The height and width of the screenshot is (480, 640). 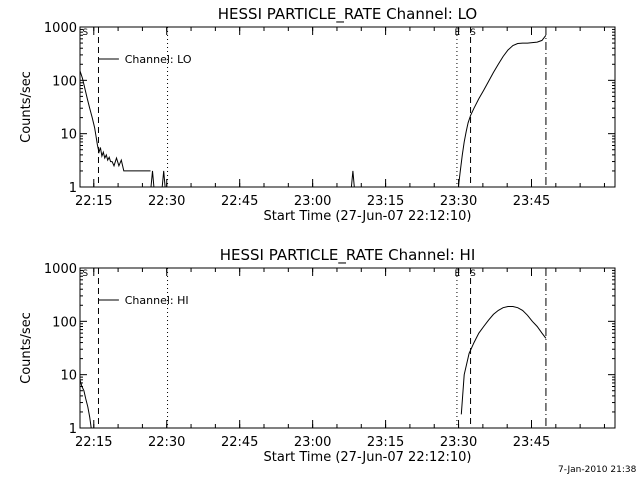 I want to click on chart-title: HESSI PARTICLE_RATE Channel: LO, so click(x=347, y=14).